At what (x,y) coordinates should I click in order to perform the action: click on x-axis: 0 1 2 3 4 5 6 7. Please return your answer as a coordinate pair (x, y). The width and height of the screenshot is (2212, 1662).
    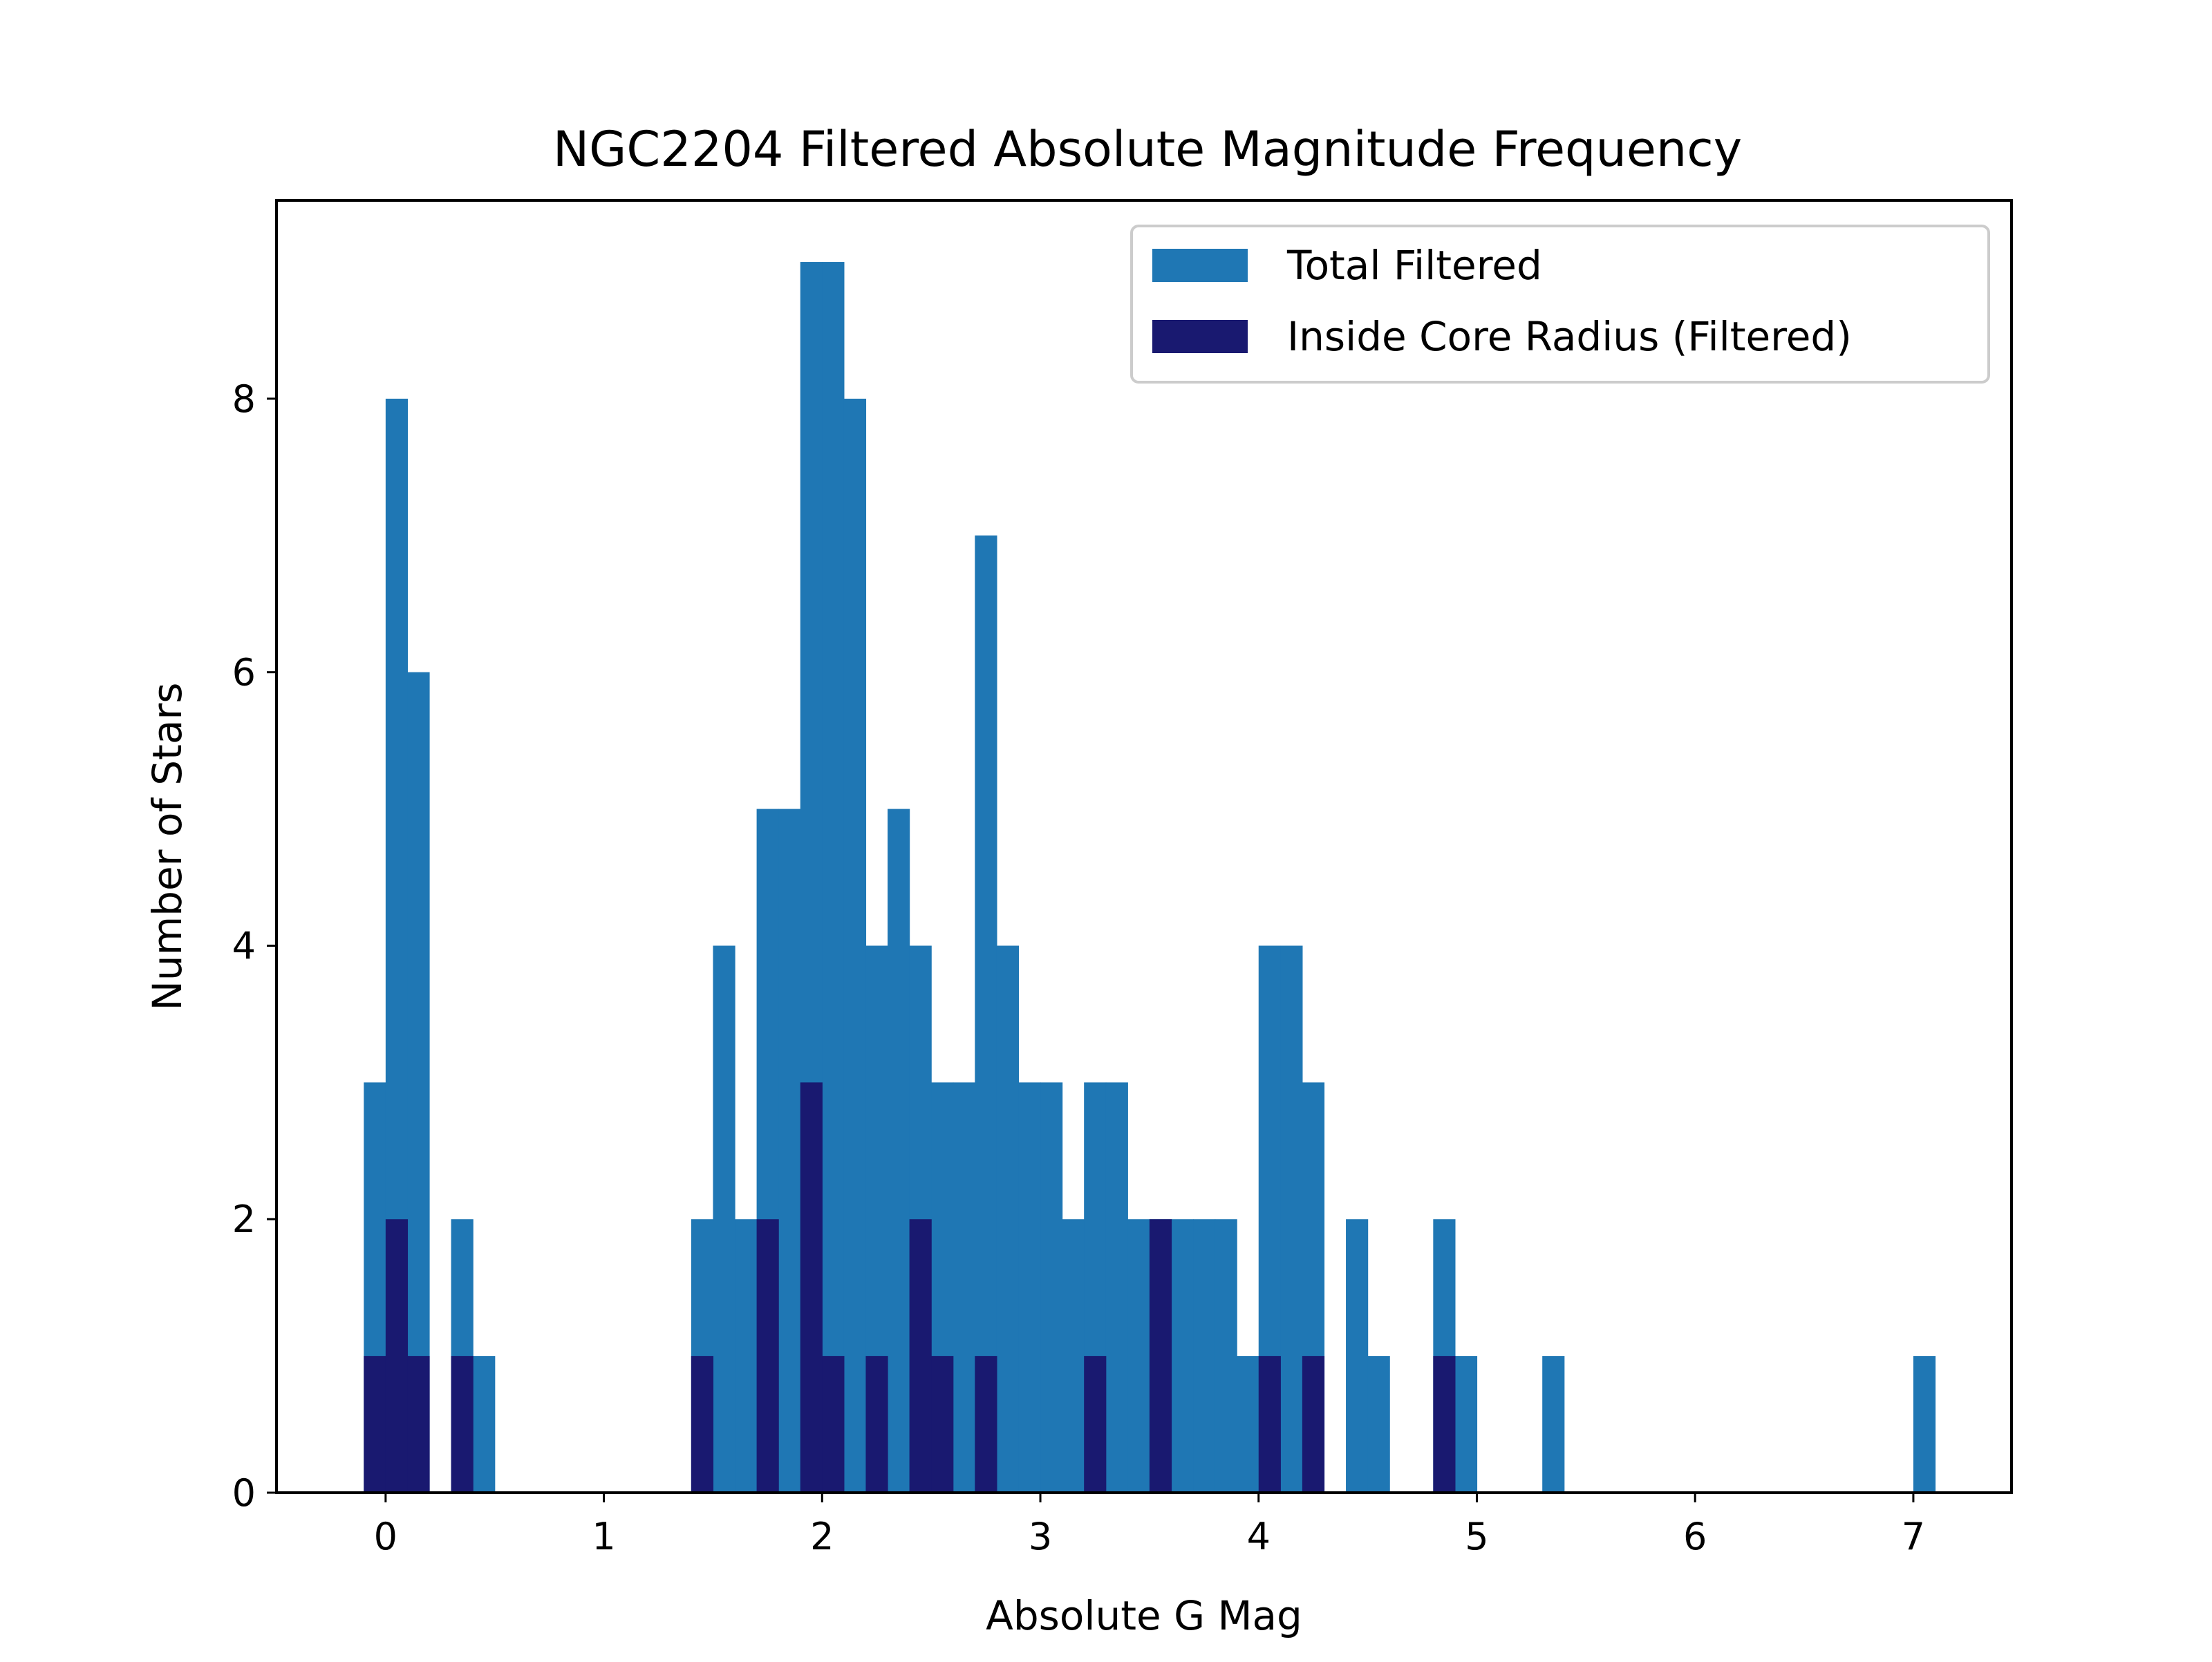
    Looking at the image, I should click on (1149, 1525).